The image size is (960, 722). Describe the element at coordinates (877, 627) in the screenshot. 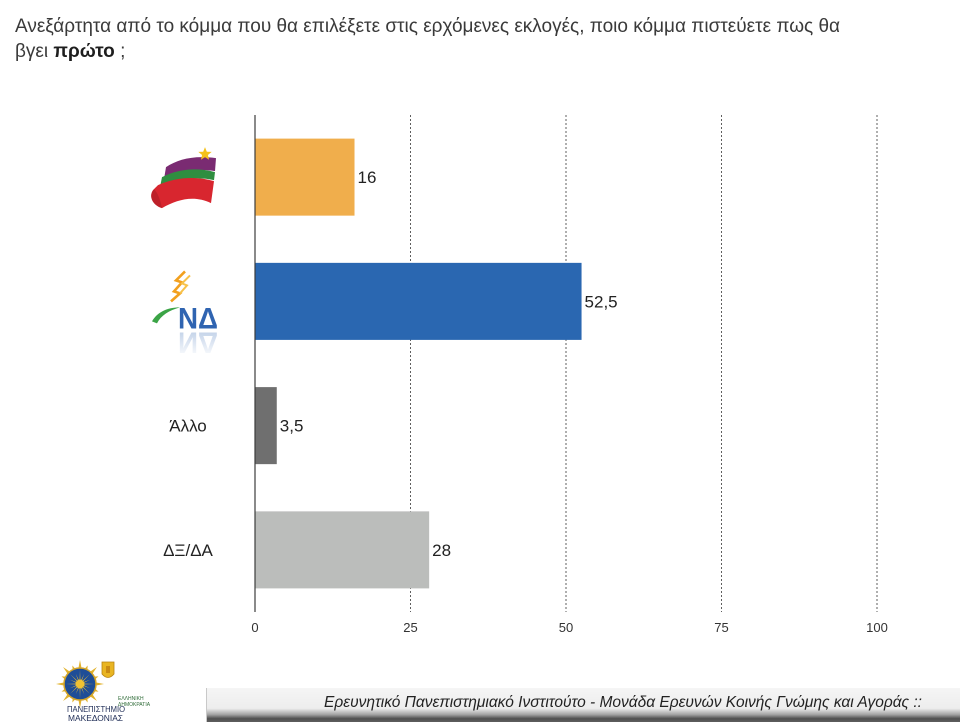

I see `x-tick-label: 100` at that location.